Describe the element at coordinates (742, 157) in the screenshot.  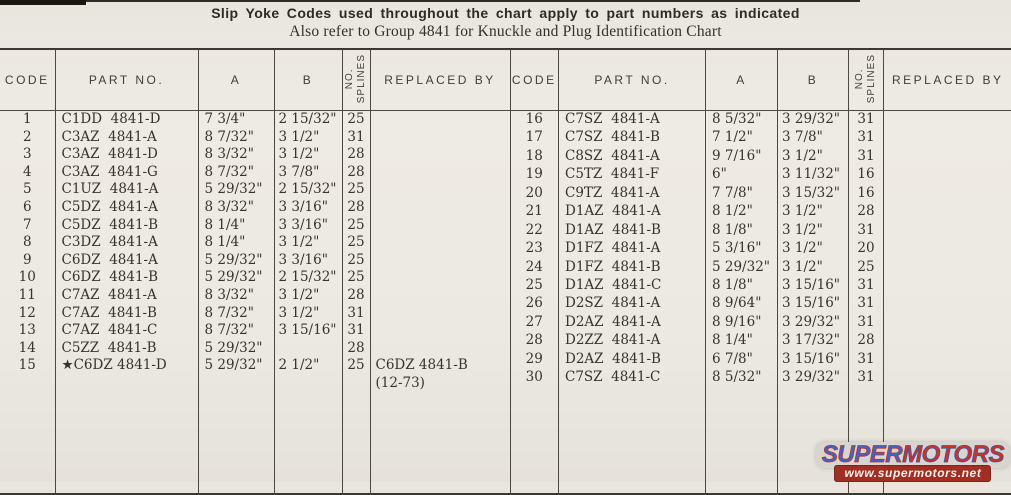
I see `cell-a: 9 7/16"` at that location.